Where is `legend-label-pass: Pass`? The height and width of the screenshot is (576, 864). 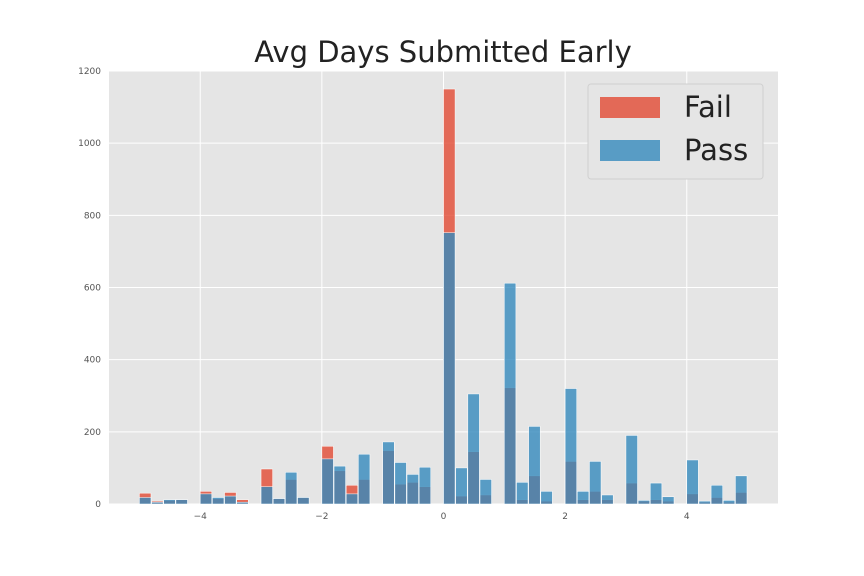
legend-label-pass: Pass is located at coordinates (716, 150).